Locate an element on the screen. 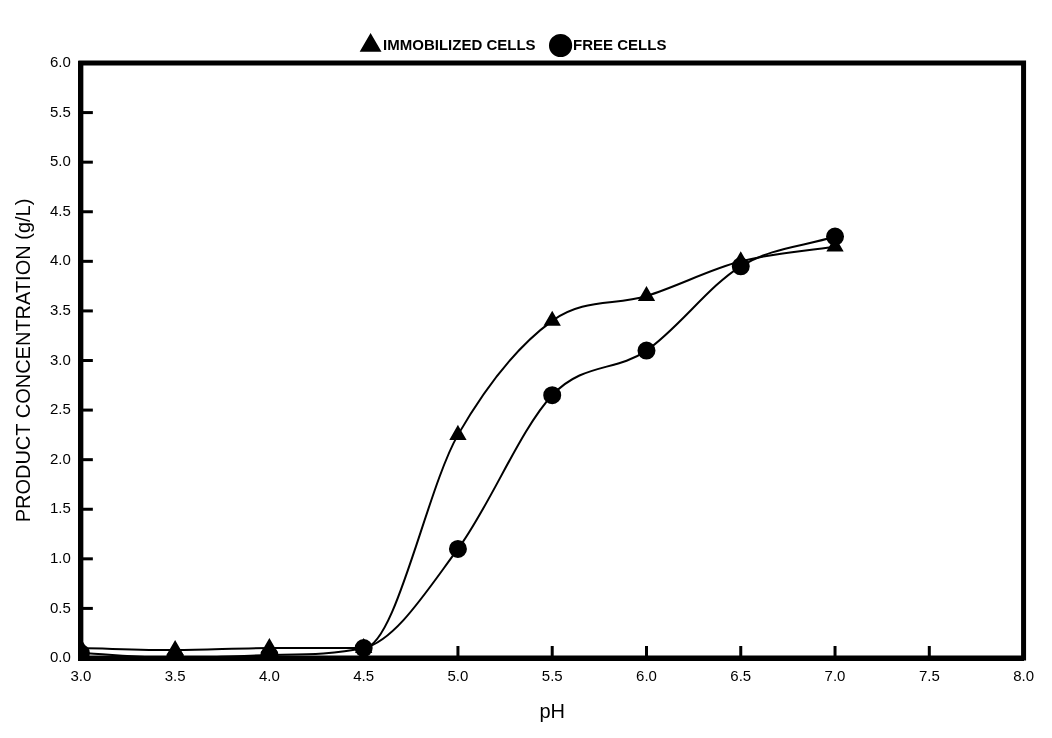  y-tick-label: 5.0 is located at coordinates (60, 161).